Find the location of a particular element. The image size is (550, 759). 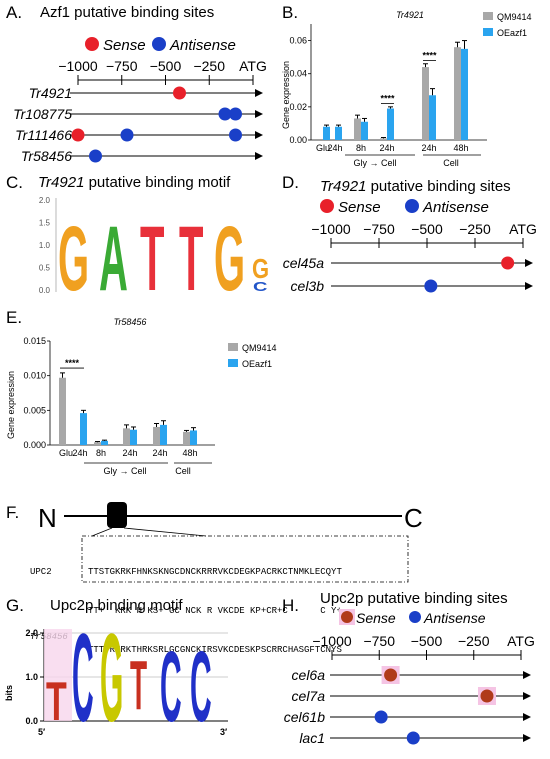

dna-binding-domain is located at coordinates (117, 515).